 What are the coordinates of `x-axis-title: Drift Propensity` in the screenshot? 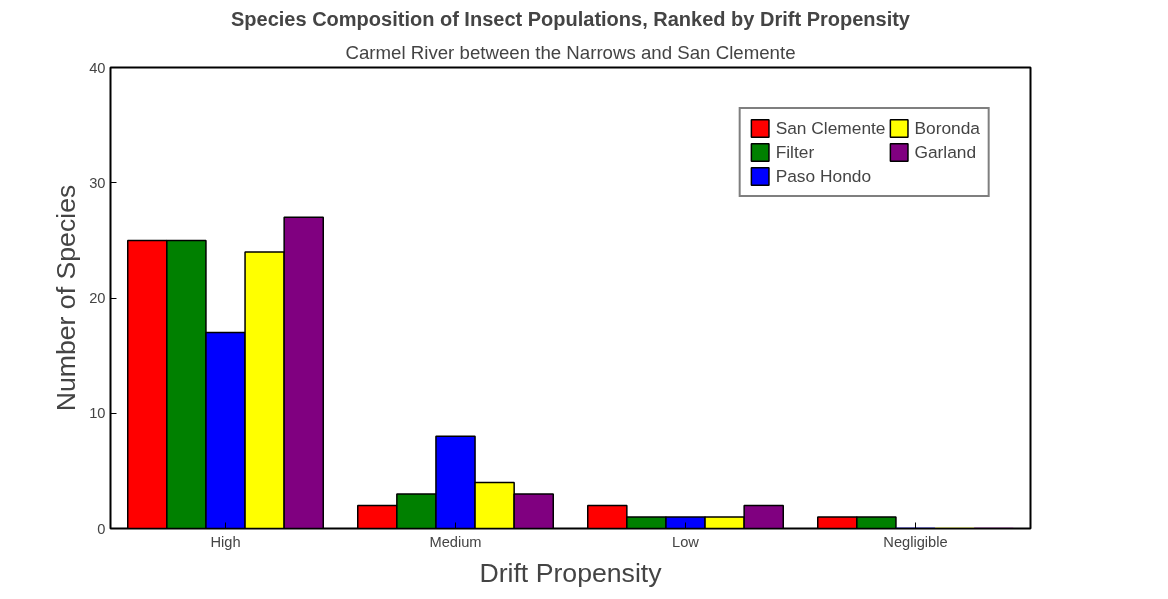 It's located at (571, 572).